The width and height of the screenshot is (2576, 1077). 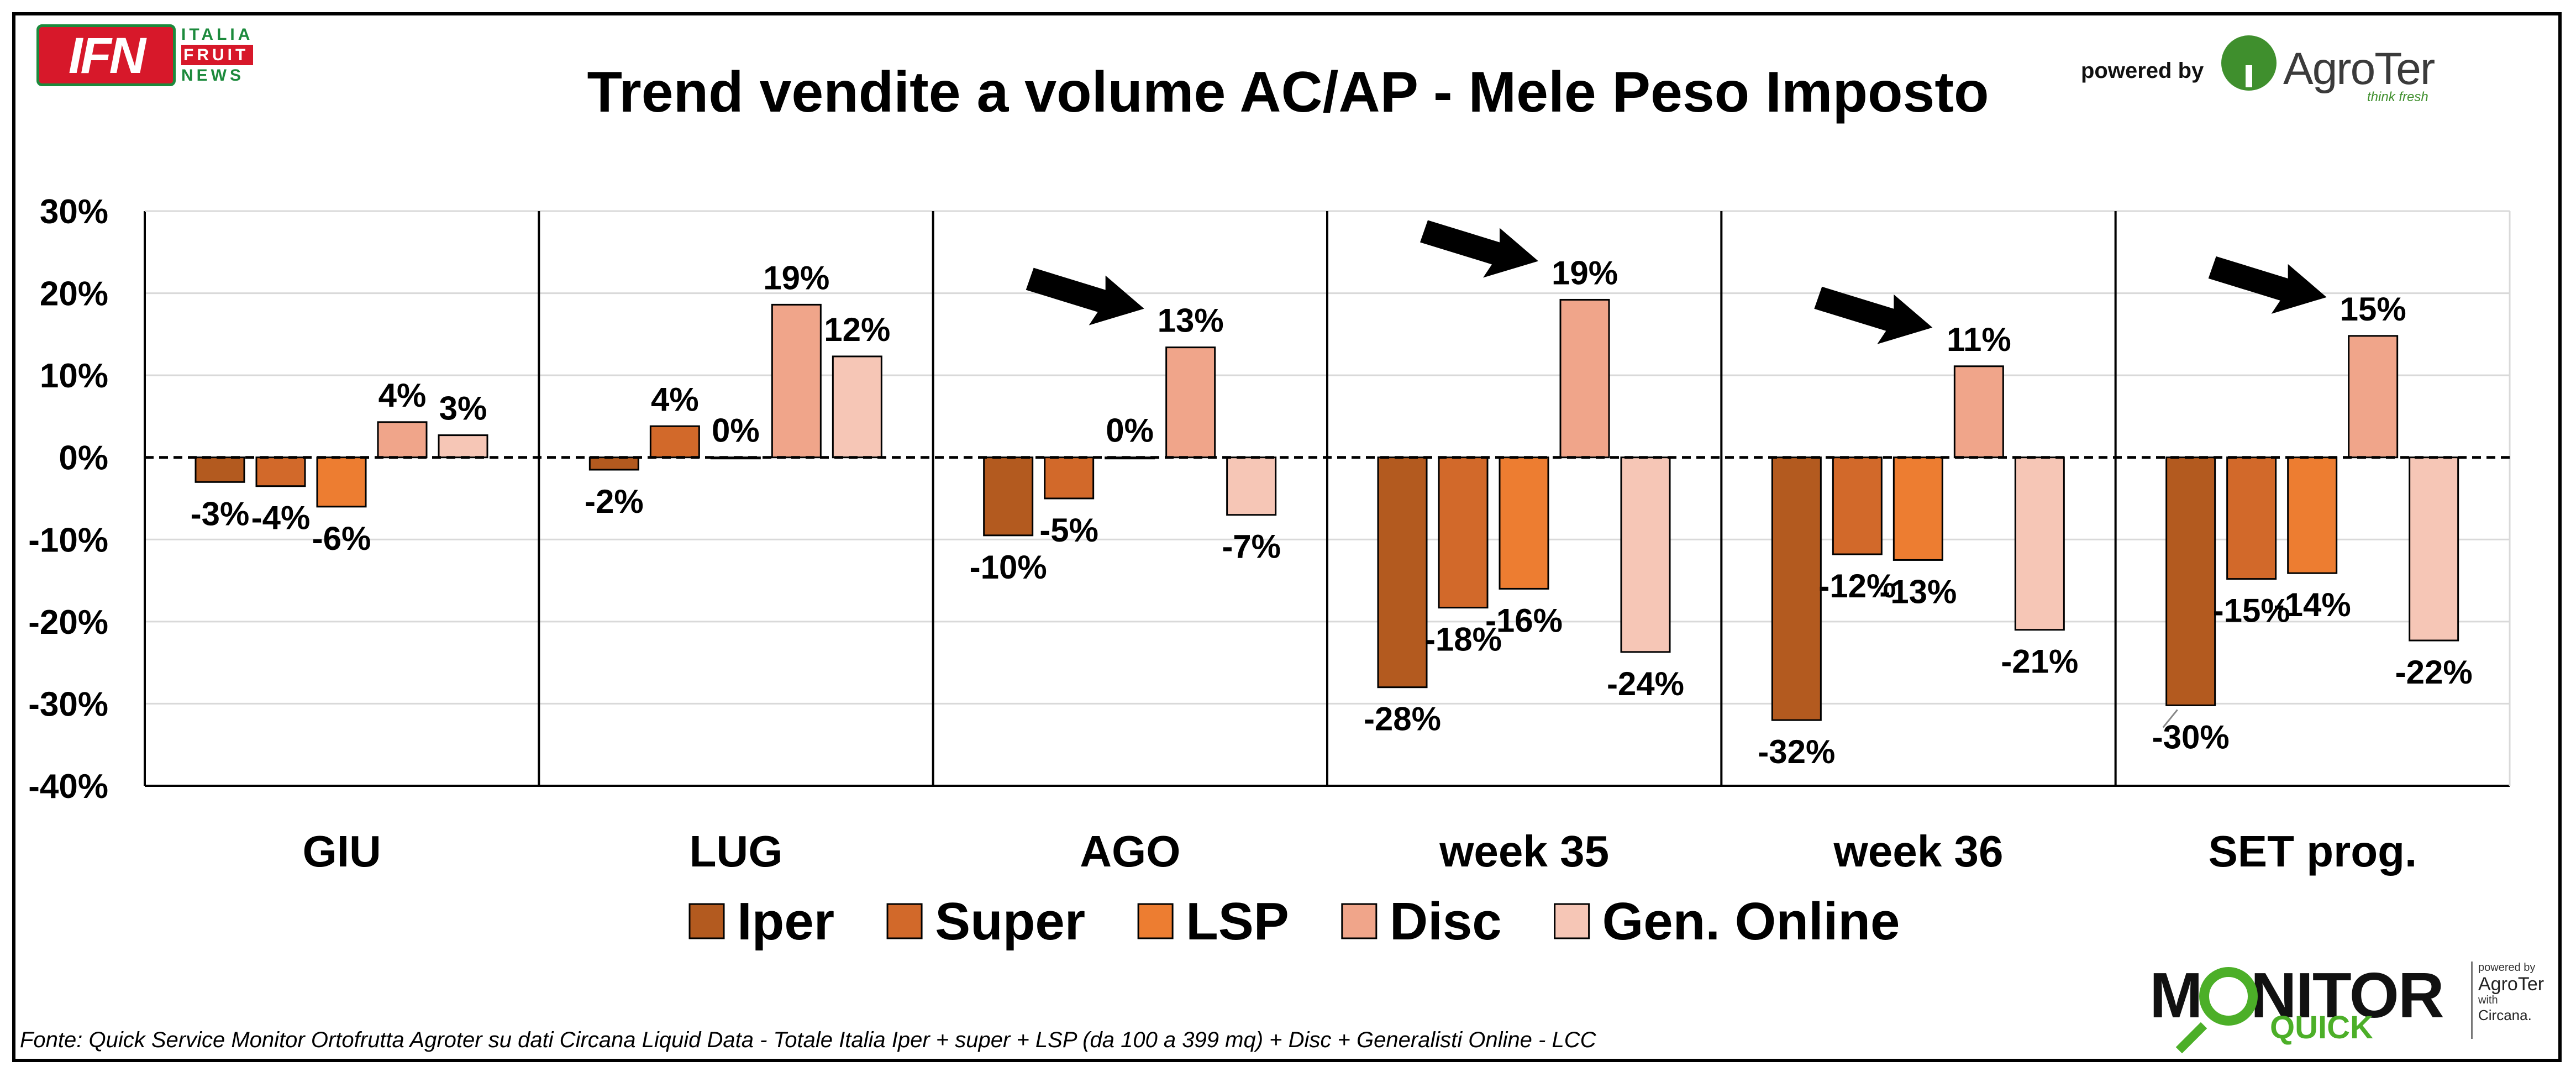 I want to click on monitor-side-circana: Circana., so click(x=2505, y=1015).